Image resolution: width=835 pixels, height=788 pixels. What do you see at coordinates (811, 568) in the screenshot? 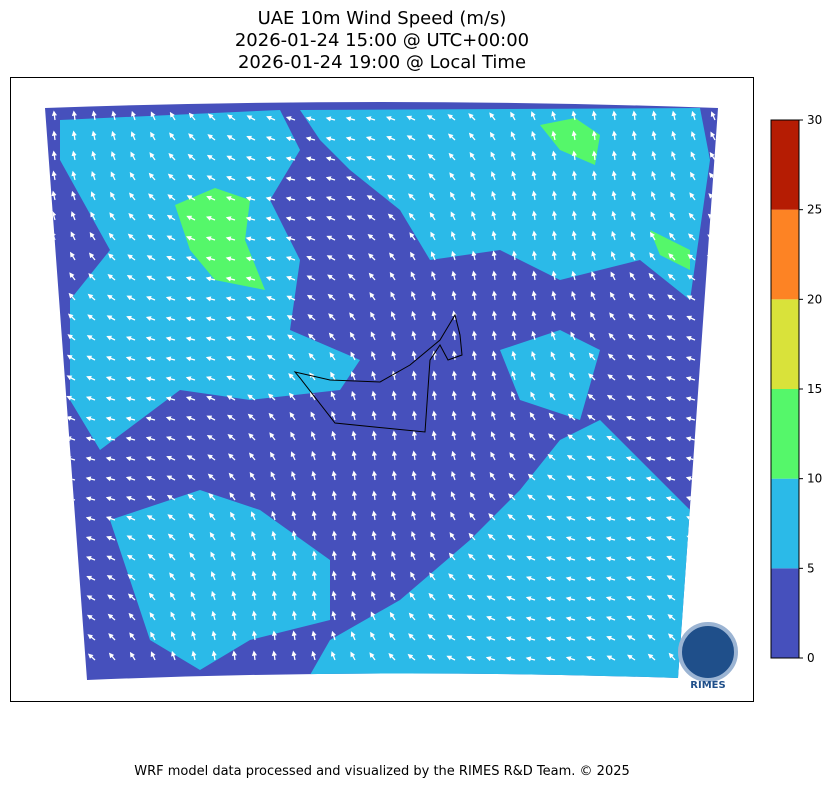
I see `colorbar-tick-label: 5` at bounding box center [811, 568].